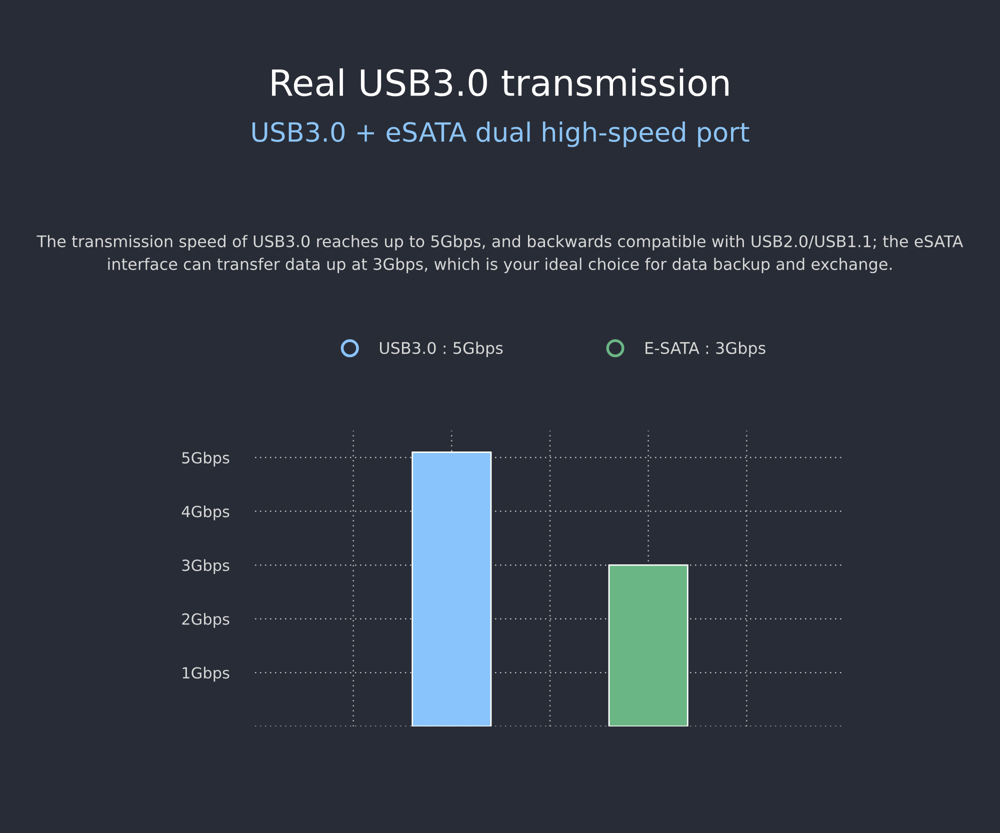 This screenshot has height=833, width=1000. I want to click on legend-label: USB3.0 : 5Gbps, so click(441, 350).